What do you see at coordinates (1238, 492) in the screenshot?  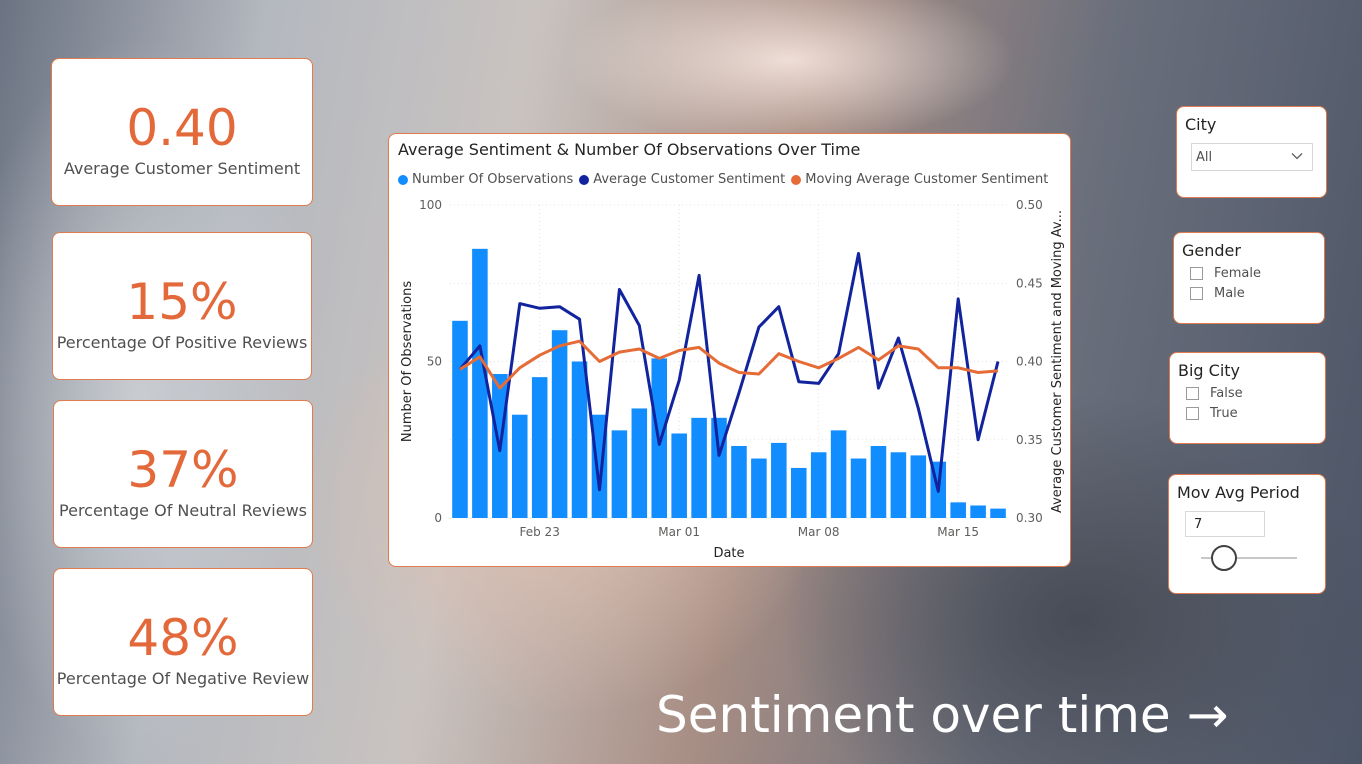 I see `mov-avg-period-title: Mov Avg Period` at bounding box center [1238, 492].